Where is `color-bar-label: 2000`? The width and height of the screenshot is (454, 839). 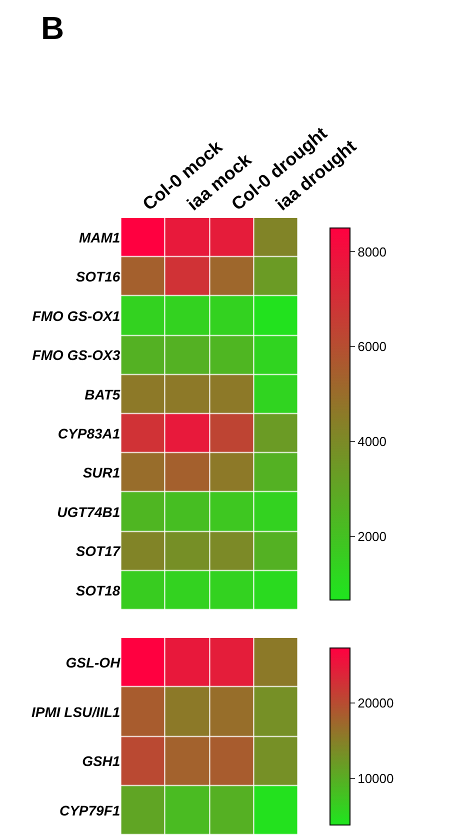
color-bar-label: 2000 is located at coordinates (372, 536).